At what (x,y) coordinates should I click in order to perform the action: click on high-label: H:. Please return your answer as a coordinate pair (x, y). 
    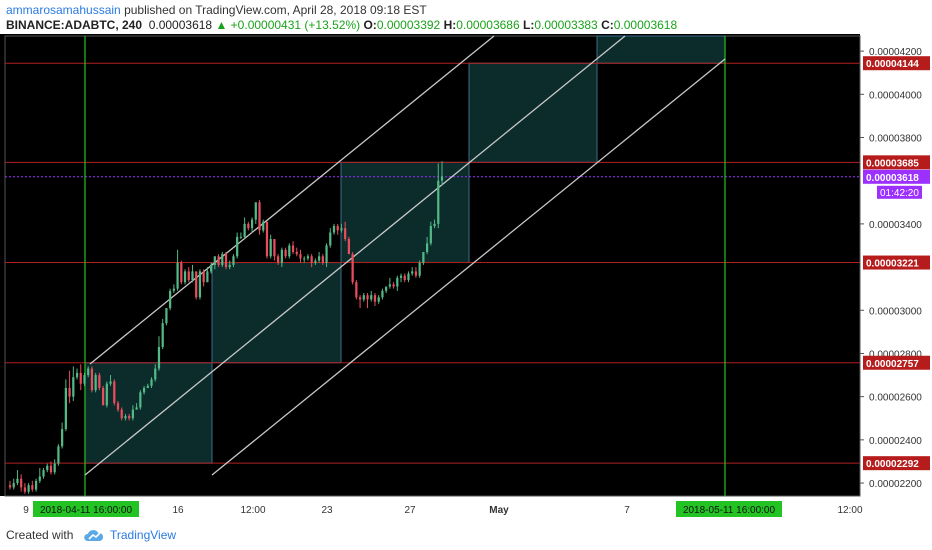
    Looking at the image, I should click on (450, 25).